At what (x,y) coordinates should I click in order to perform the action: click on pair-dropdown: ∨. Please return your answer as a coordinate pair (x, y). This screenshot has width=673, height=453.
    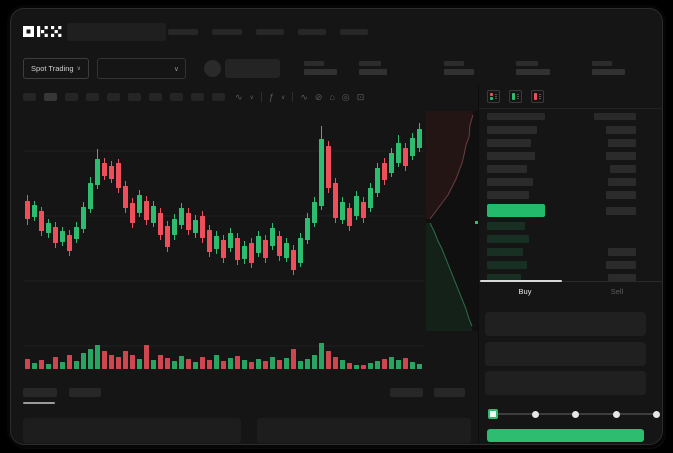
    Looking at the image, I should click on (141, 68).